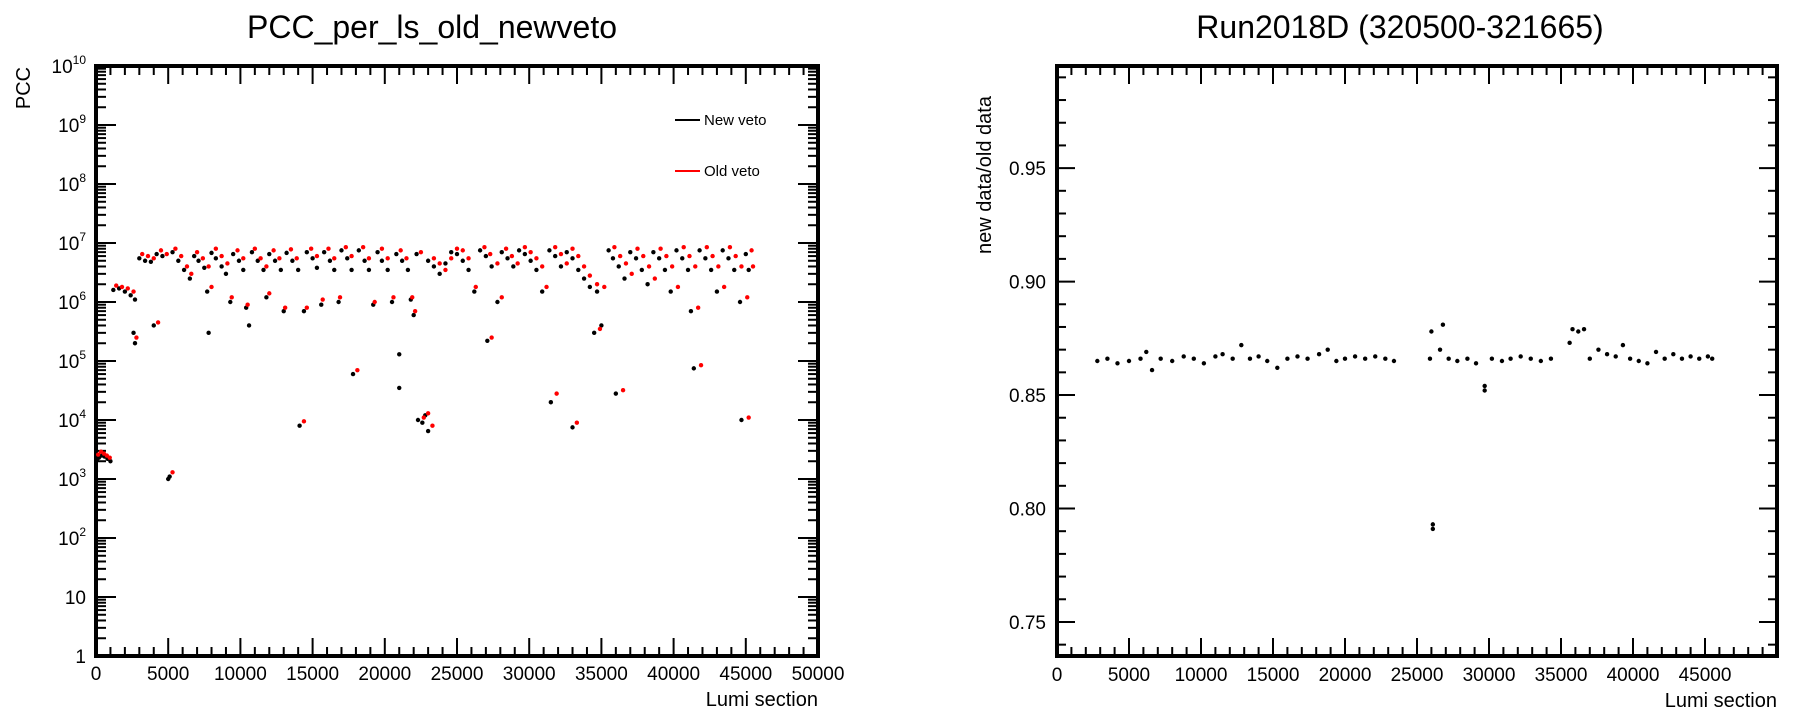  I want to click on x-tick-label: 25000, so click(457, 674).